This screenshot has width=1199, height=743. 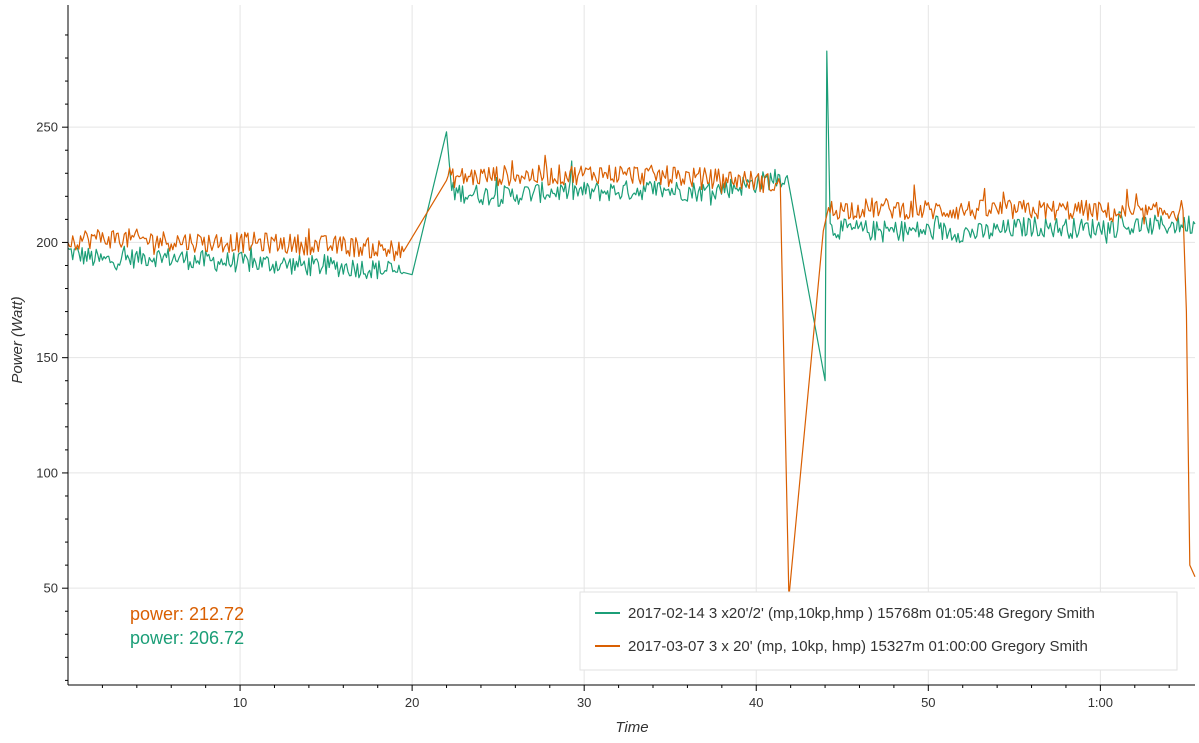 I want to click on legend-box, so click(x=878, y=631).